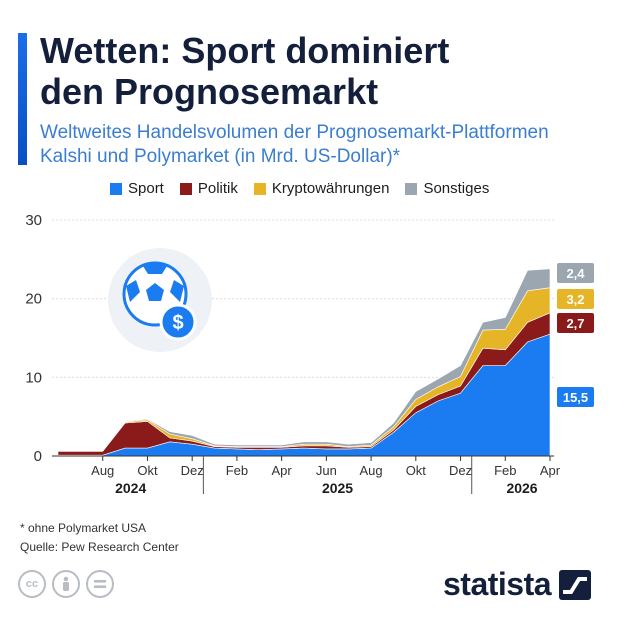  What do you see at coordinates (326, 470) in the screenshot?
I see `x-tick-label: Jun` at bounding box center [326, 470].